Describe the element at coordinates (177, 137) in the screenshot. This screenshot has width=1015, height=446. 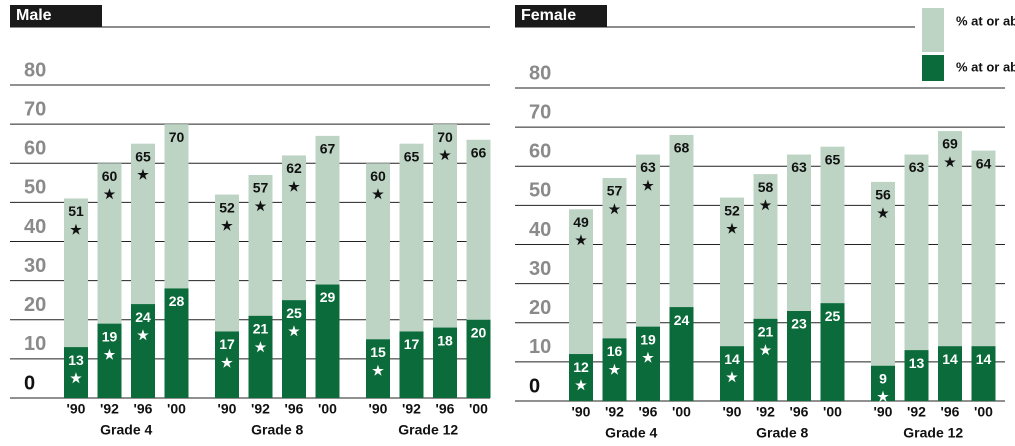
I see `value-label: 70` at that location.